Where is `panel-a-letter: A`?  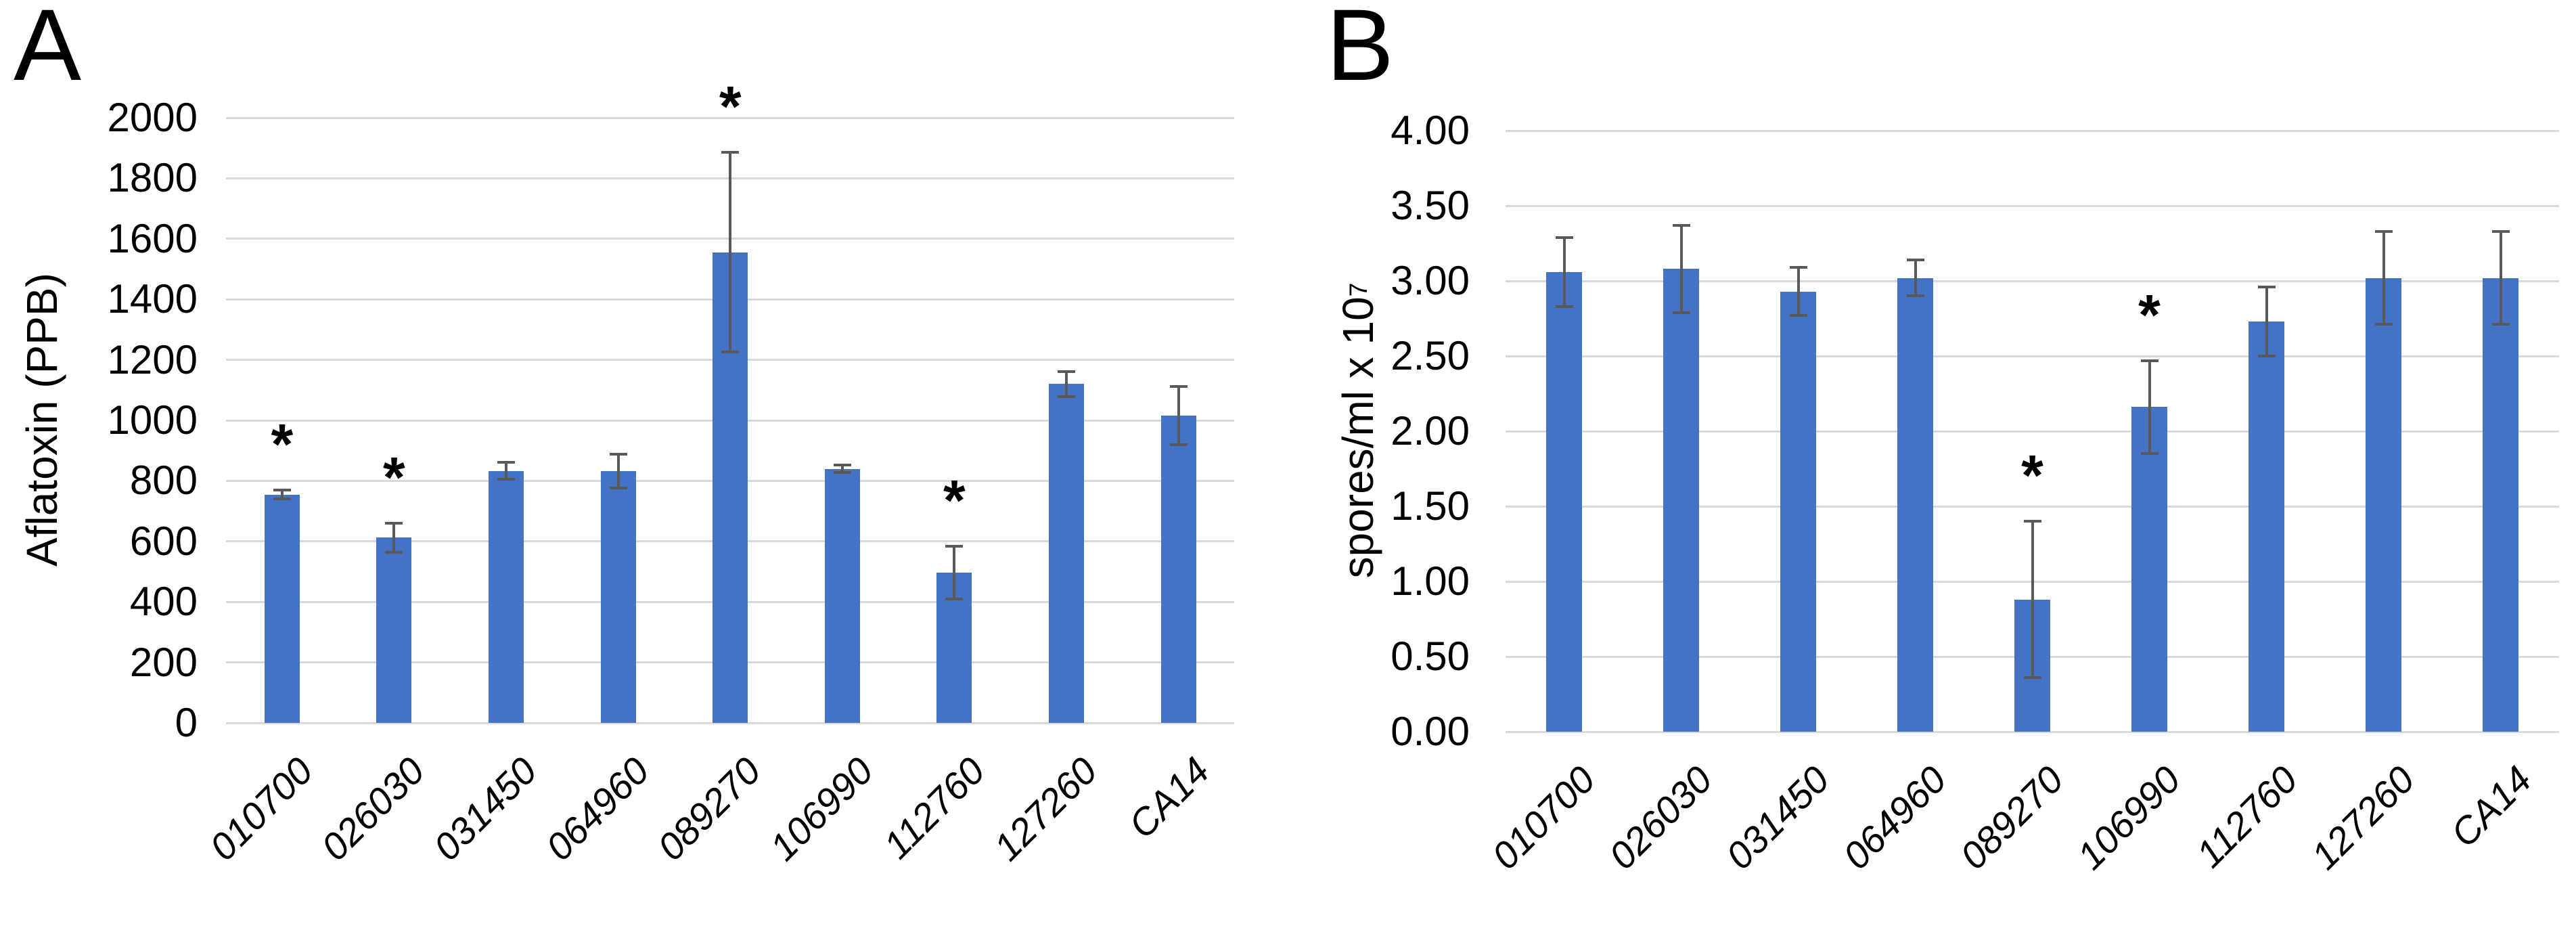 panel-a-letter: A is located at coordinates (48, 51).